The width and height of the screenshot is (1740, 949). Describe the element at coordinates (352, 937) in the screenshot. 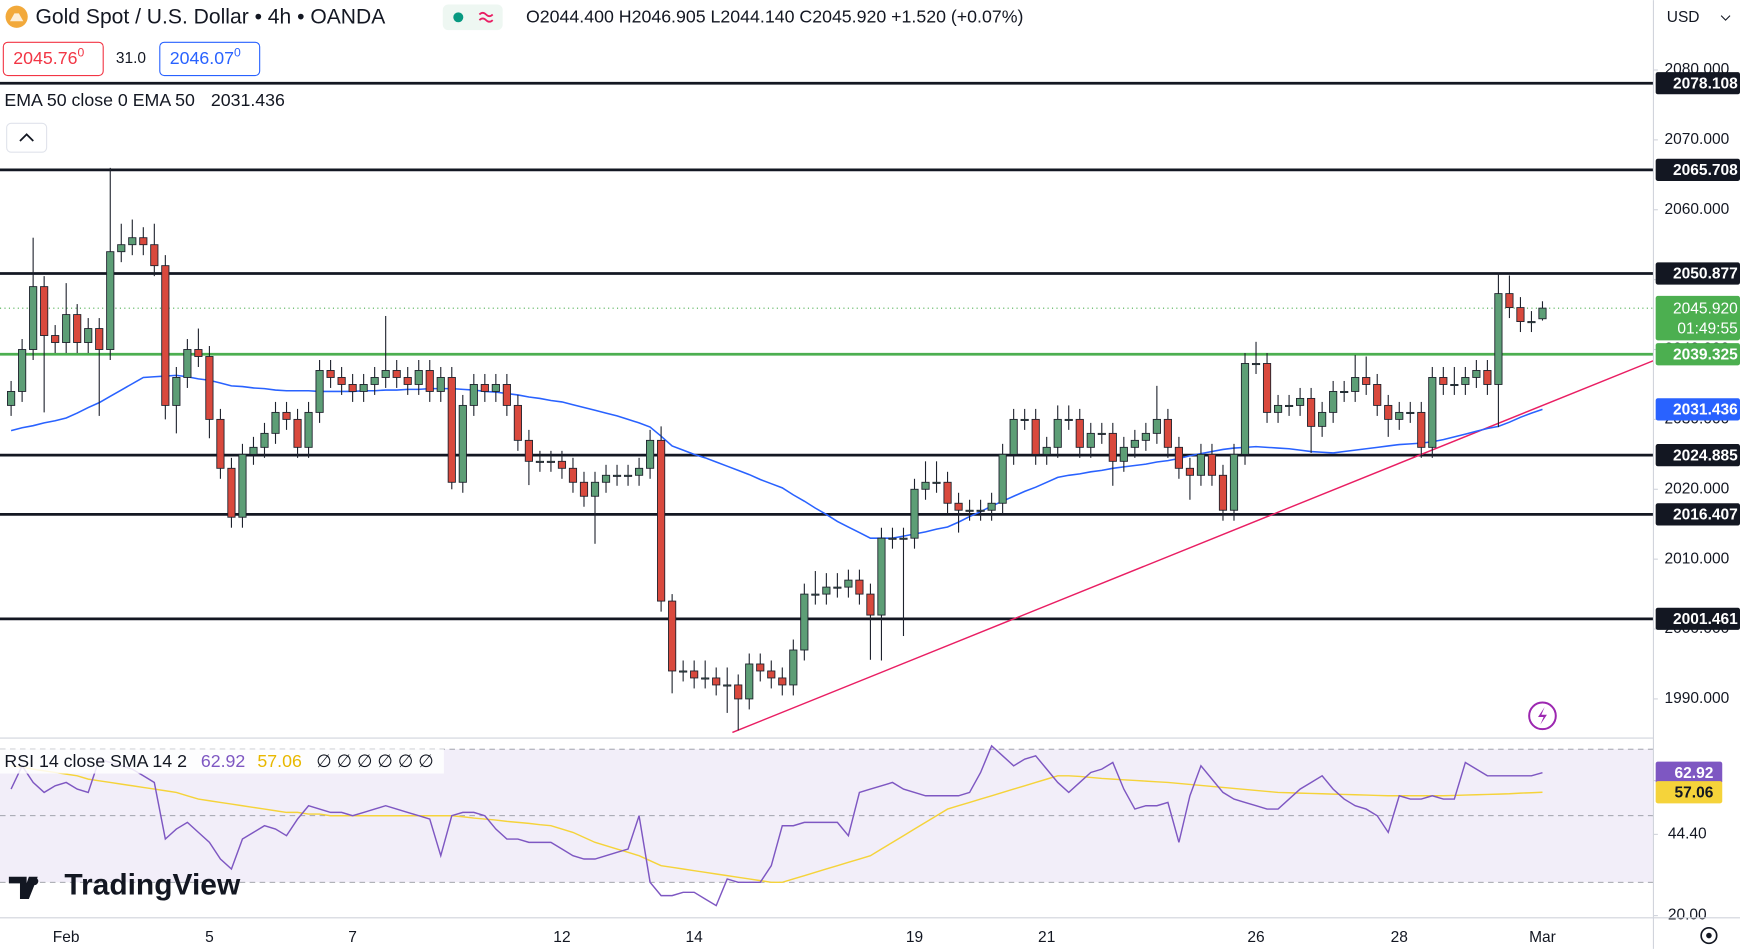

I see `x-tick-label: 7` at that location.